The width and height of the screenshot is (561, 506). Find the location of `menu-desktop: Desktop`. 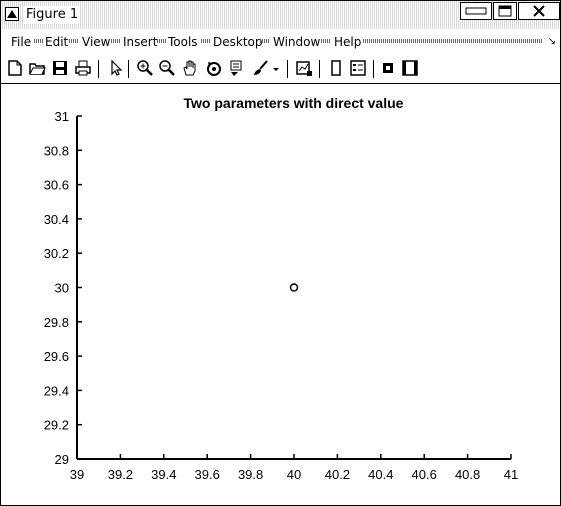

menu-desktop: Desktop is located at coordinates (238, 42).